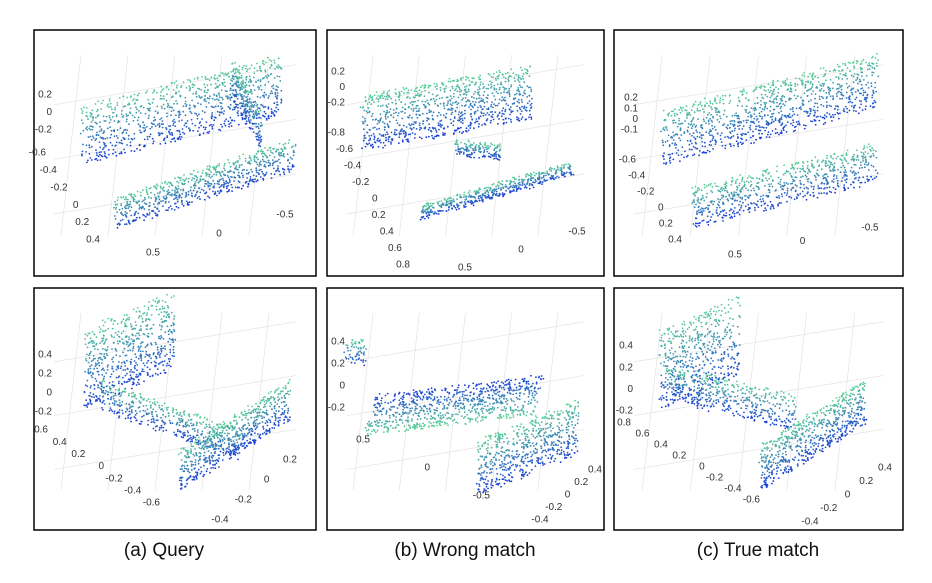 The image size is (932, 583). What do you see at coordinates (175, 85) in the screenshot?
I see `grid-line` at bounding box center [175, 85].